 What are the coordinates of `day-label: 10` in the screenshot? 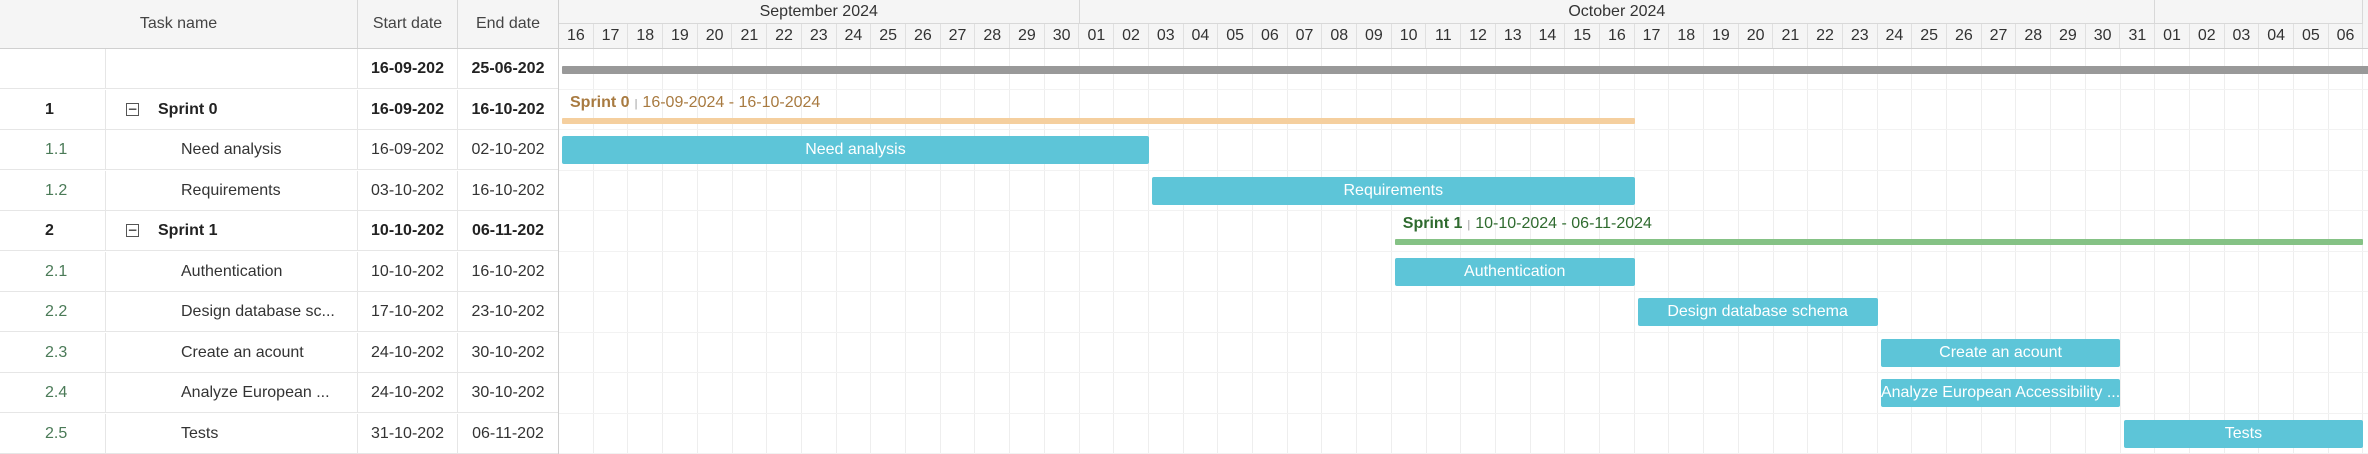 It's located at (1409, 36).